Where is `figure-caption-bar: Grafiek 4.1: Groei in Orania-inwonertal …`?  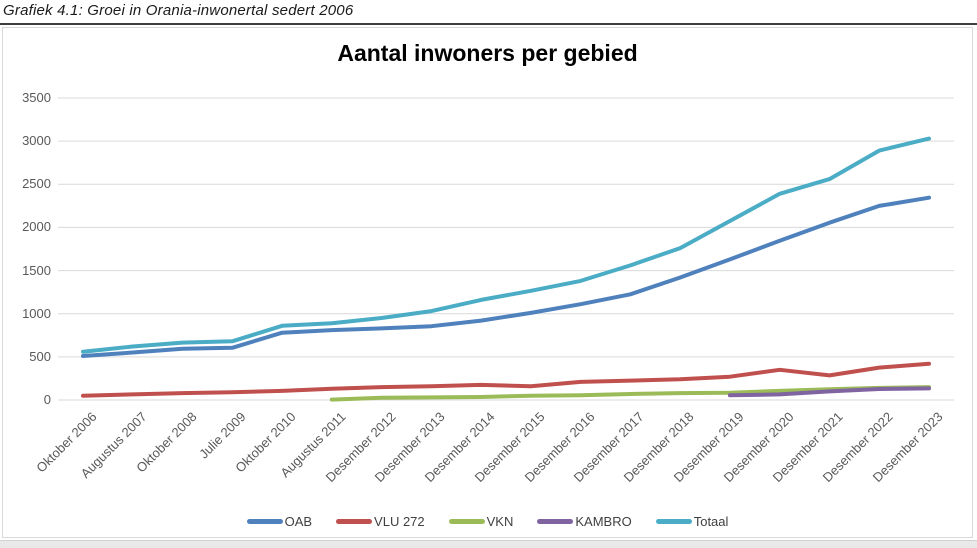 figure-caption-bar: Grafiek 4.1: Groei in Orania-inwonertal … is located at coordinates (488, 12).